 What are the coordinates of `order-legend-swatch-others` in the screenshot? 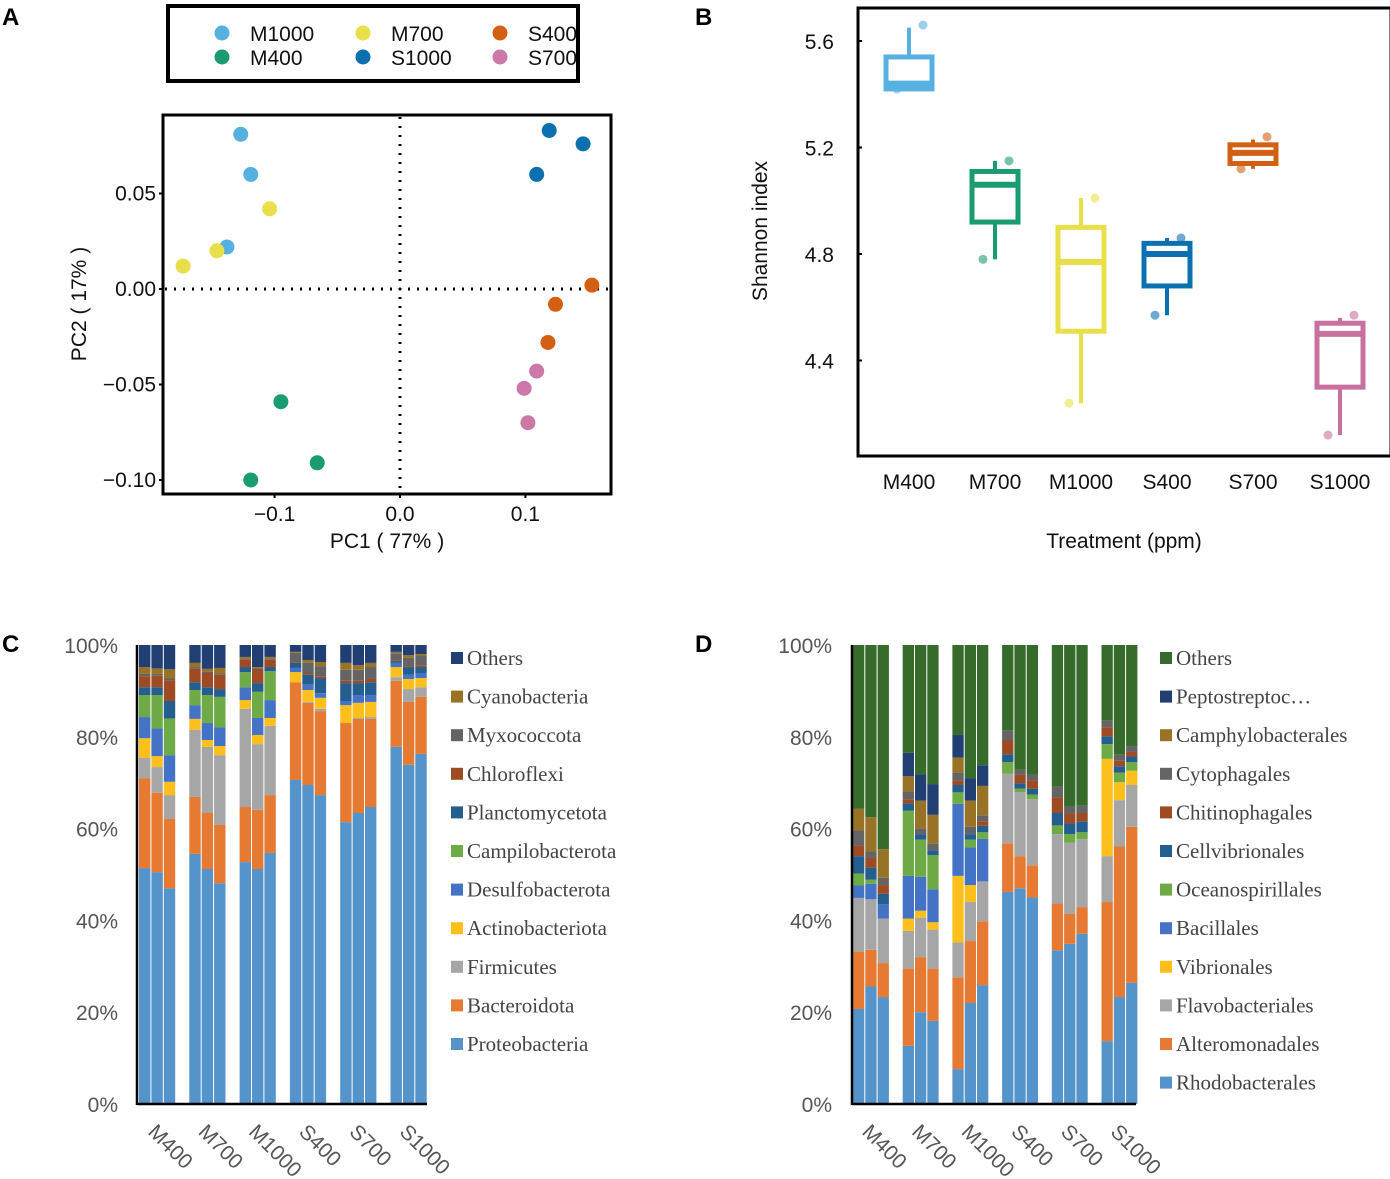 It's located at (1166, 658).